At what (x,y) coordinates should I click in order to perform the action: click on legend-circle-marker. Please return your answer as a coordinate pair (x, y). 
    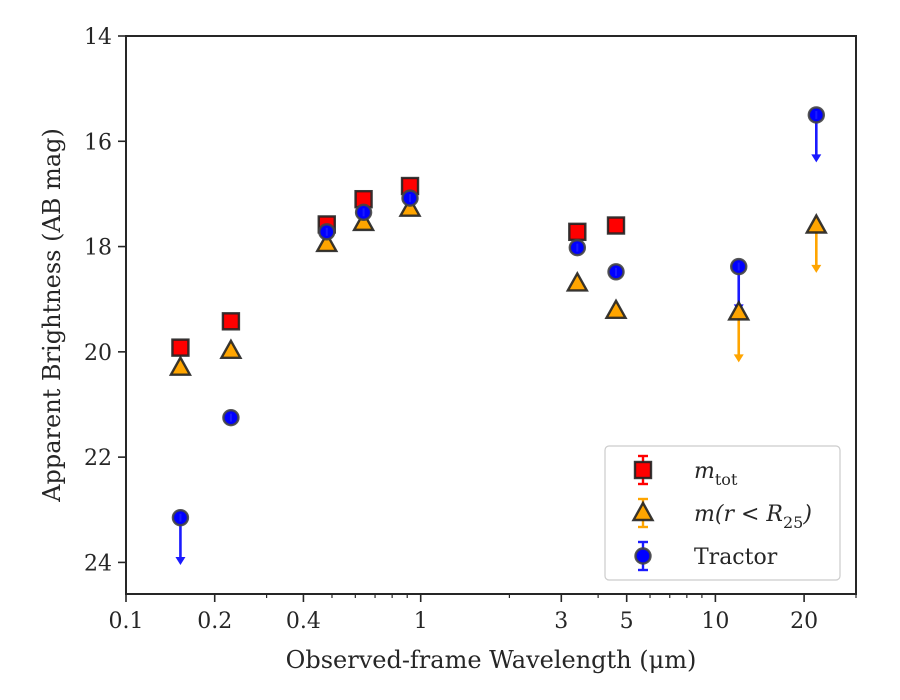
    Looking at the image, I should click on (643, 556).